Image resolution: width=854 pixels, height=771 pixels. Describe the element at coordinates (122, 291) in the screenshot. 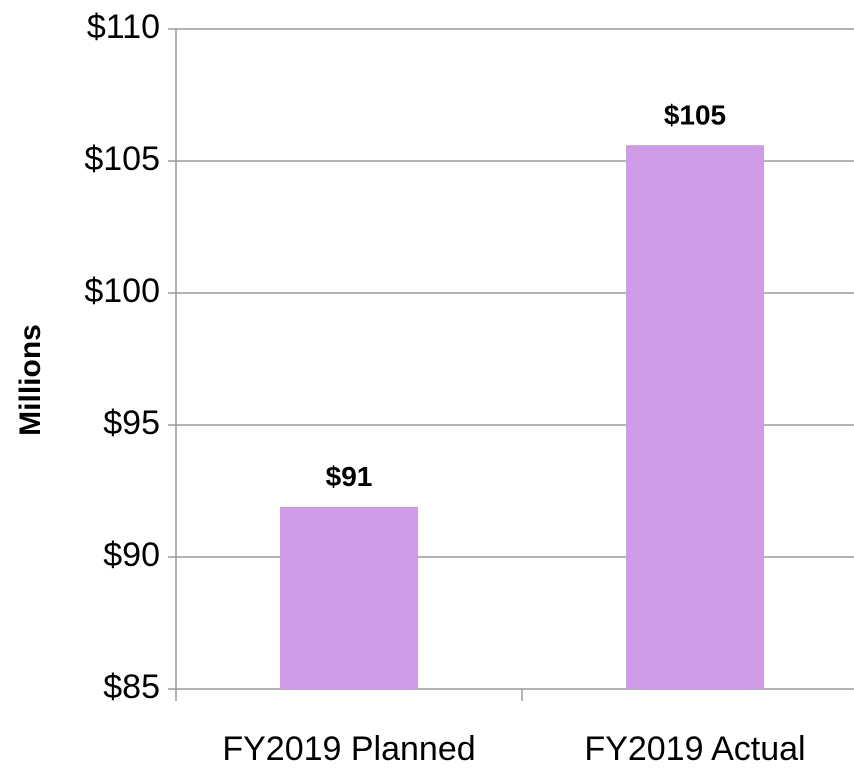

I see `y-tick-label: $100` at that location.